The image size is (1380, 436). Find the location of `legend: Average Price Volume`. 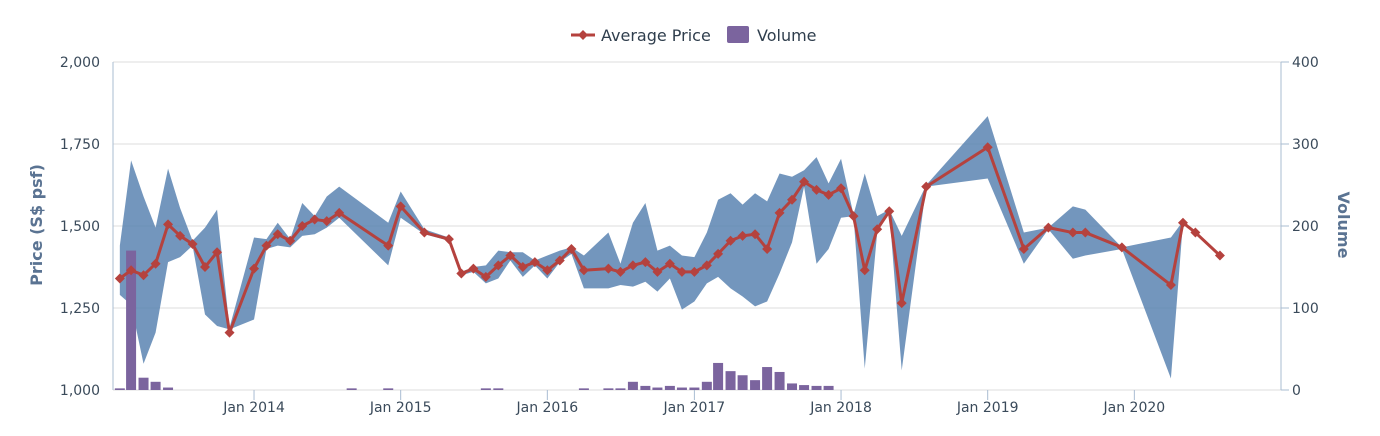

legend: Average Price Volume is located at coordinates (694, 35).